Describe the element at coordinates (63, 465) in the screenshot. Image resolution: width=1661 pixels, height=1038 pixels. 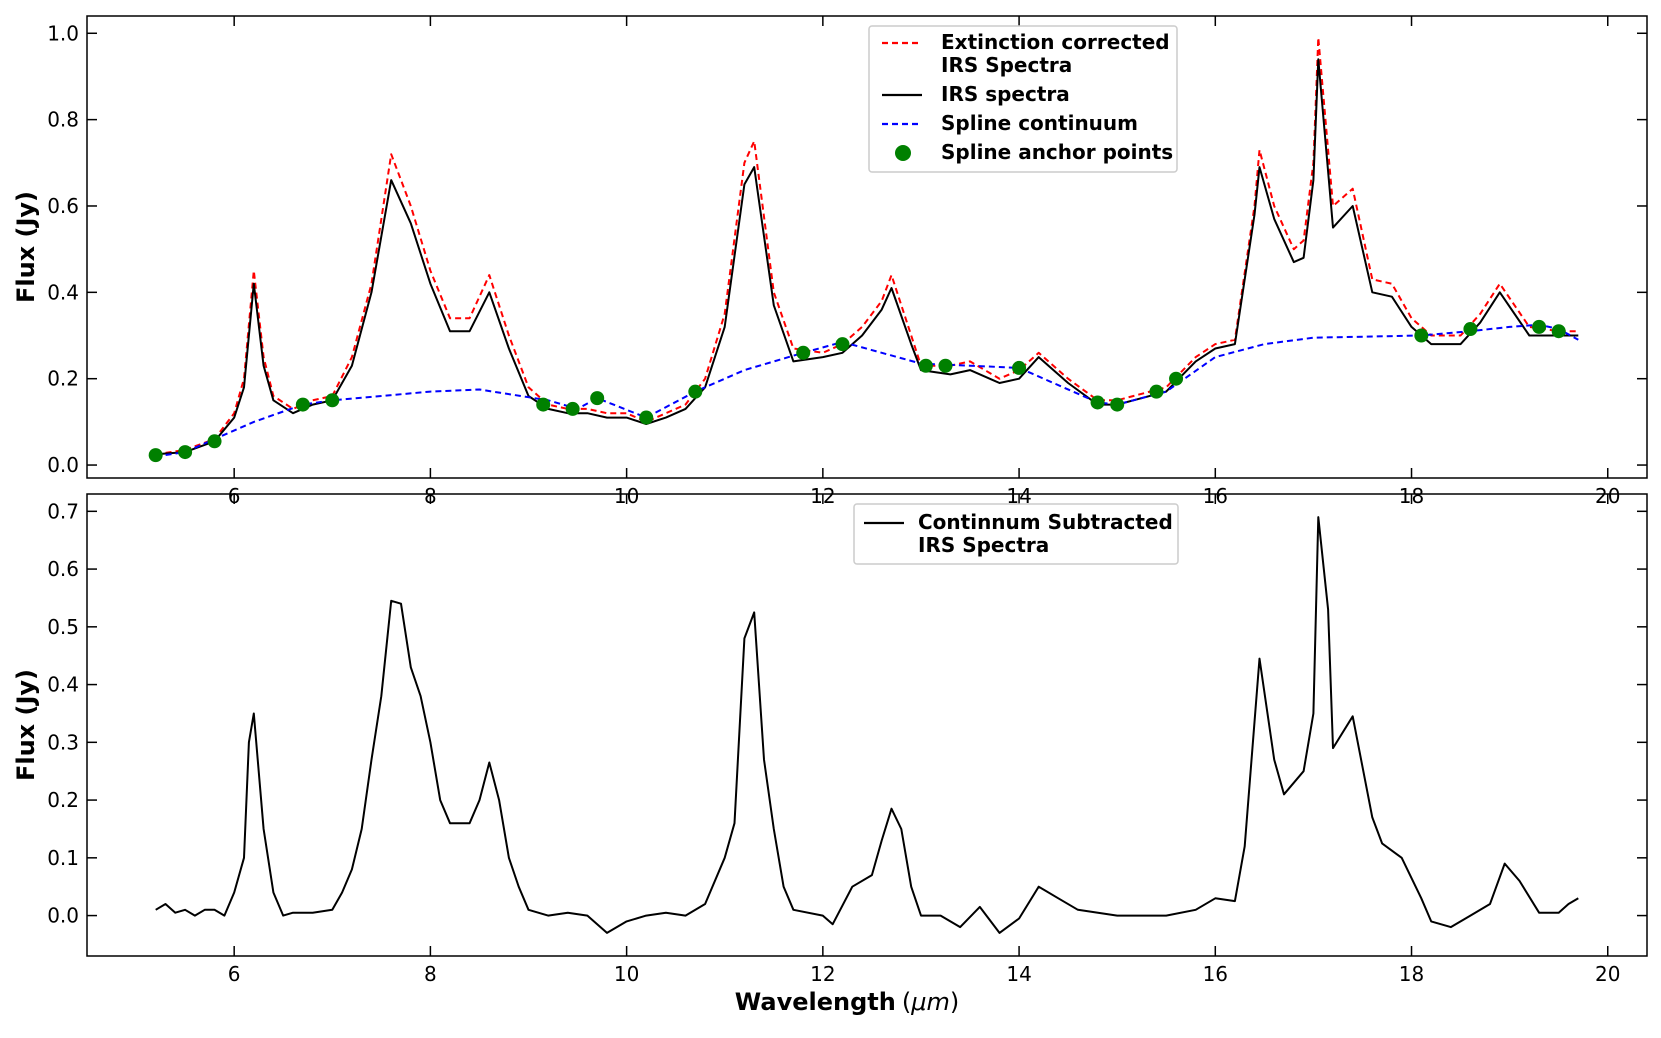
I see `top-y-tick-label-0: 0.0` at that location.